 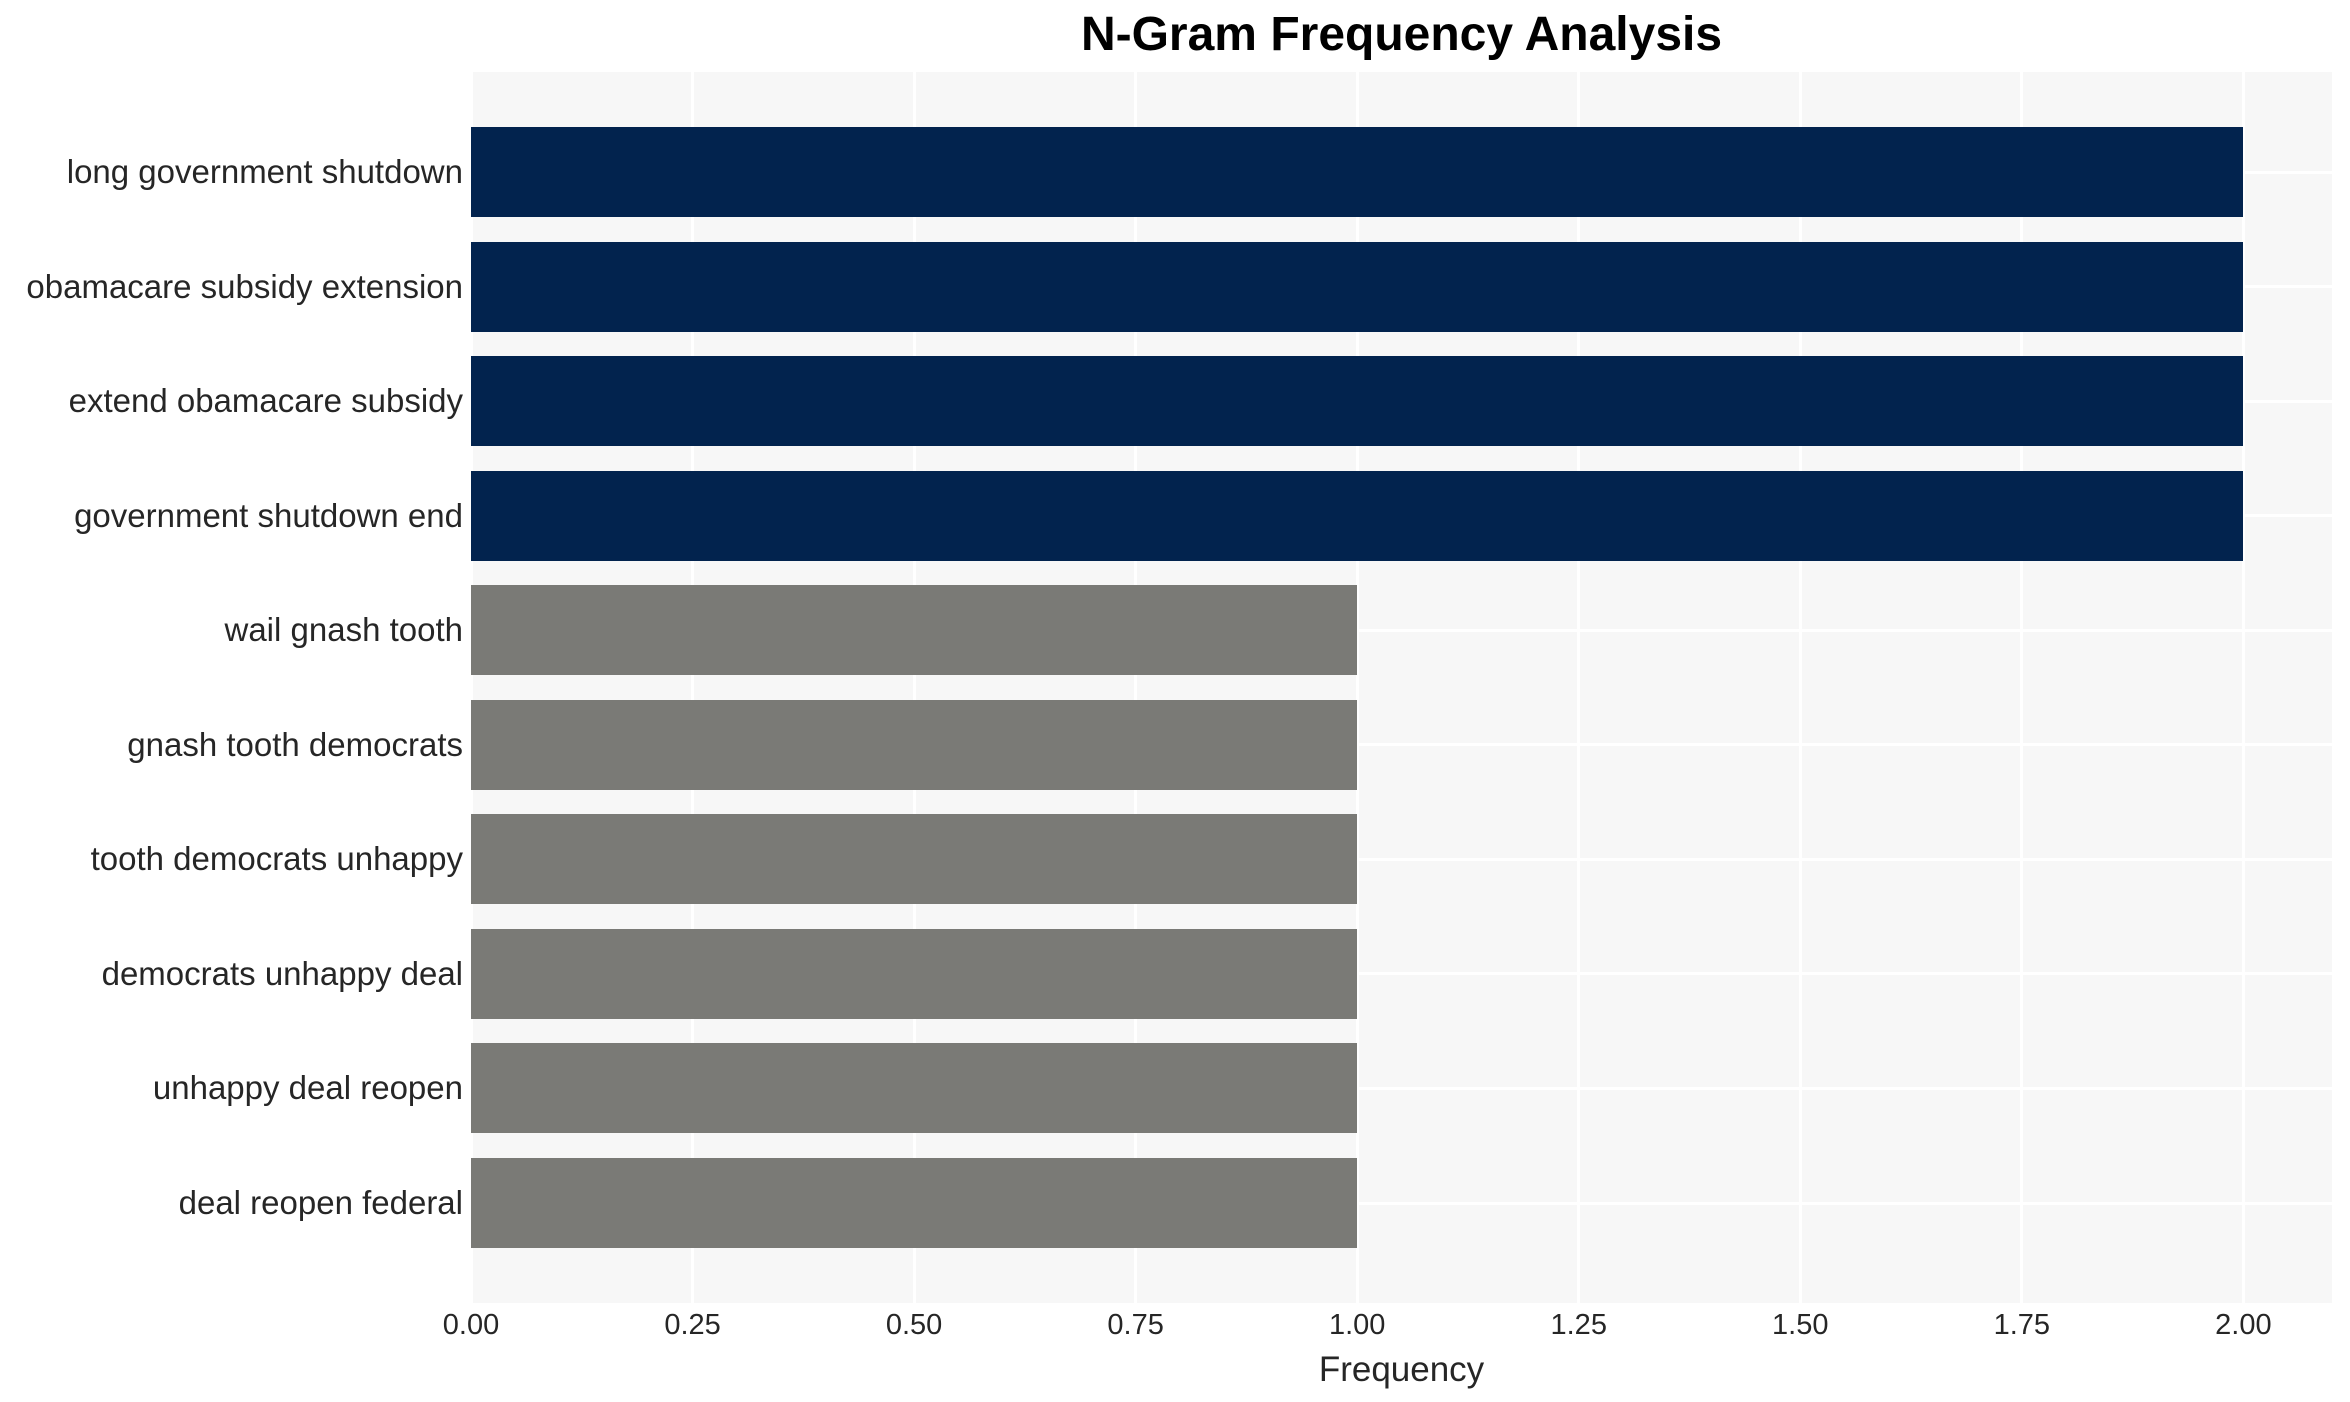 I want to click on x-axis-label: Frequency, so click(x=1401, y=1369).